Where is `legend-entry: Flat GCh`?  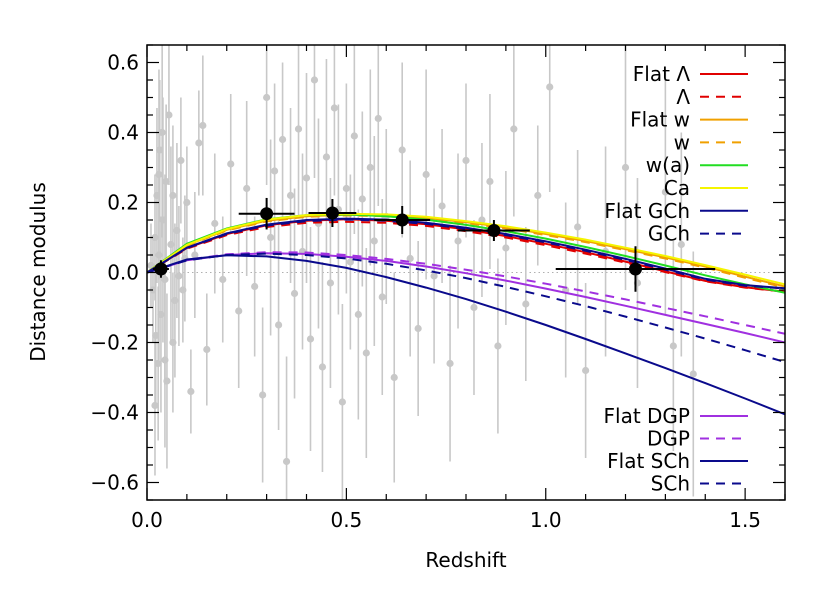
legend-entry: Flat GCh is located at coordinates (676, 211).